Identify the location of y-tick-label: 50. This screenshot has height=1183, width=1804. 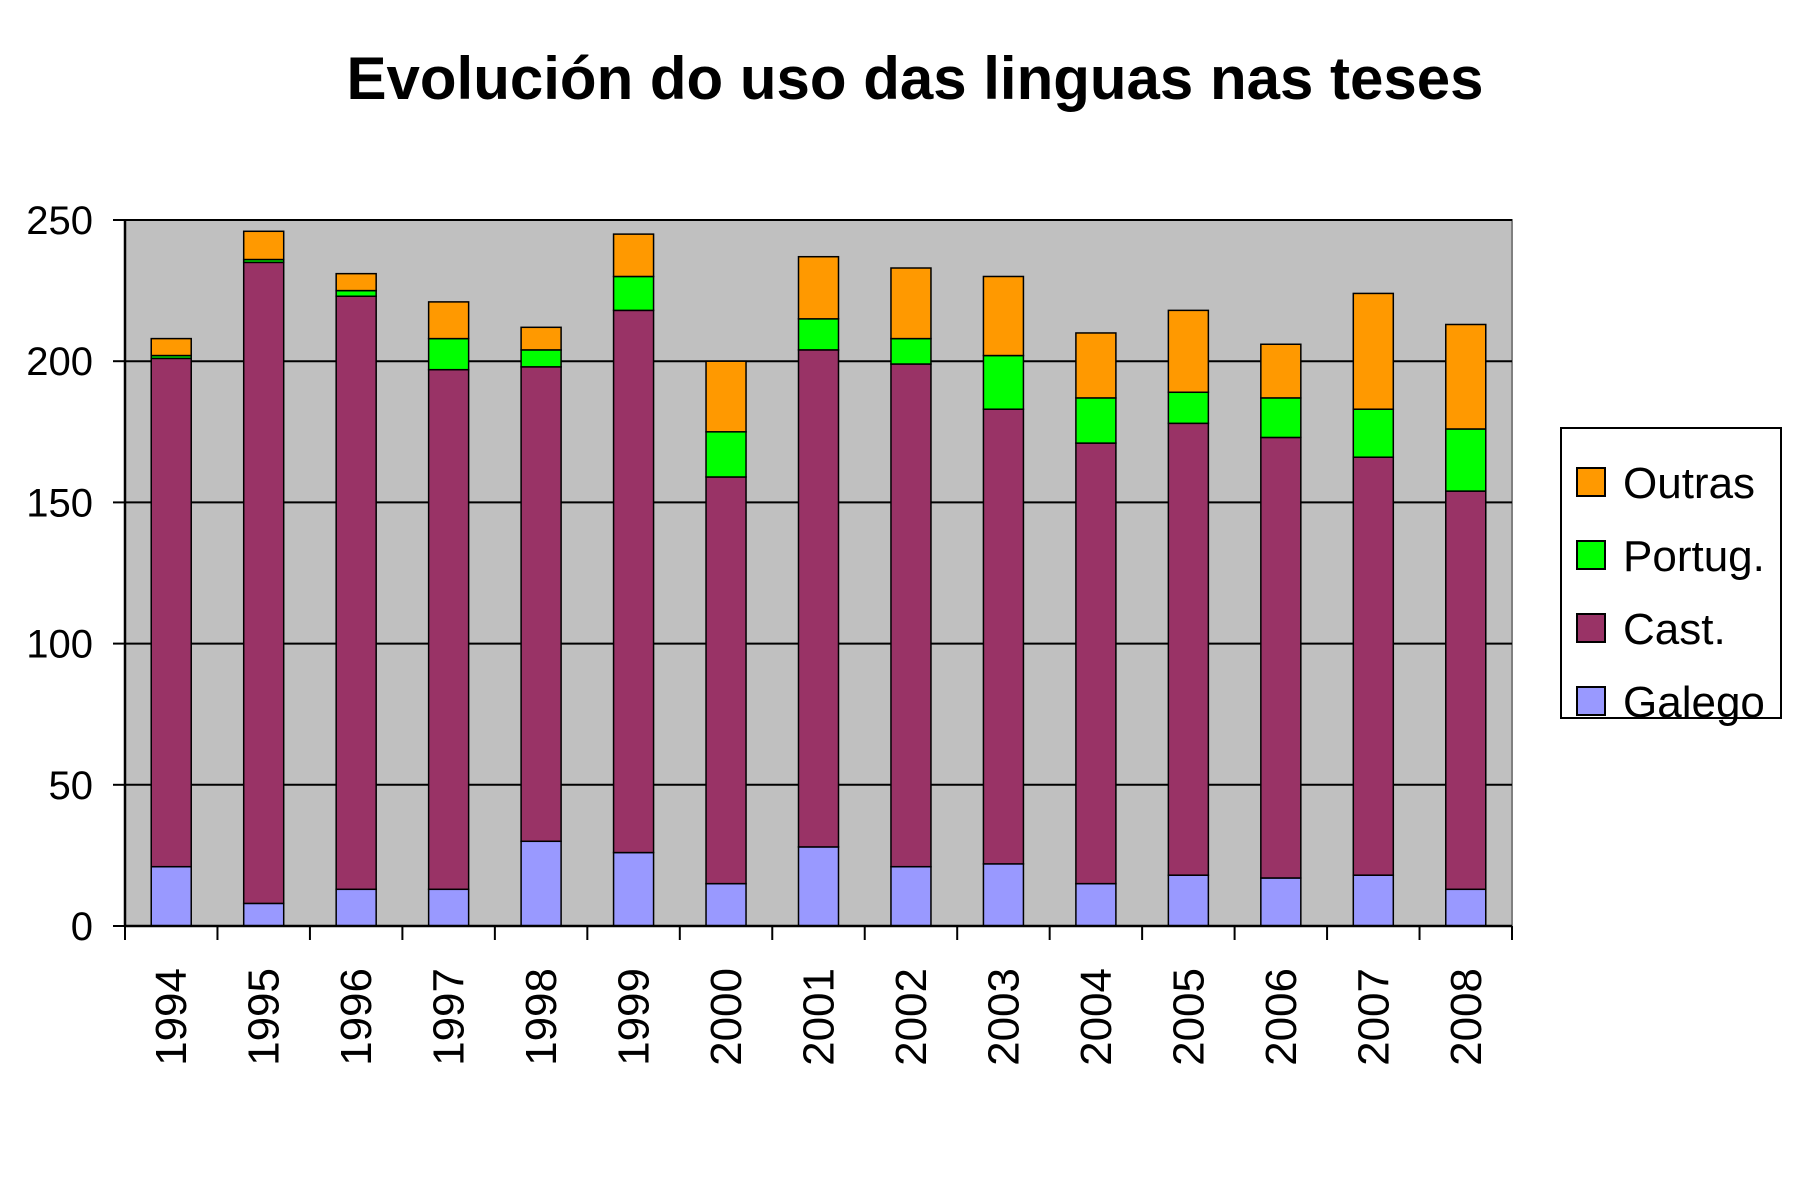
(71, 786).